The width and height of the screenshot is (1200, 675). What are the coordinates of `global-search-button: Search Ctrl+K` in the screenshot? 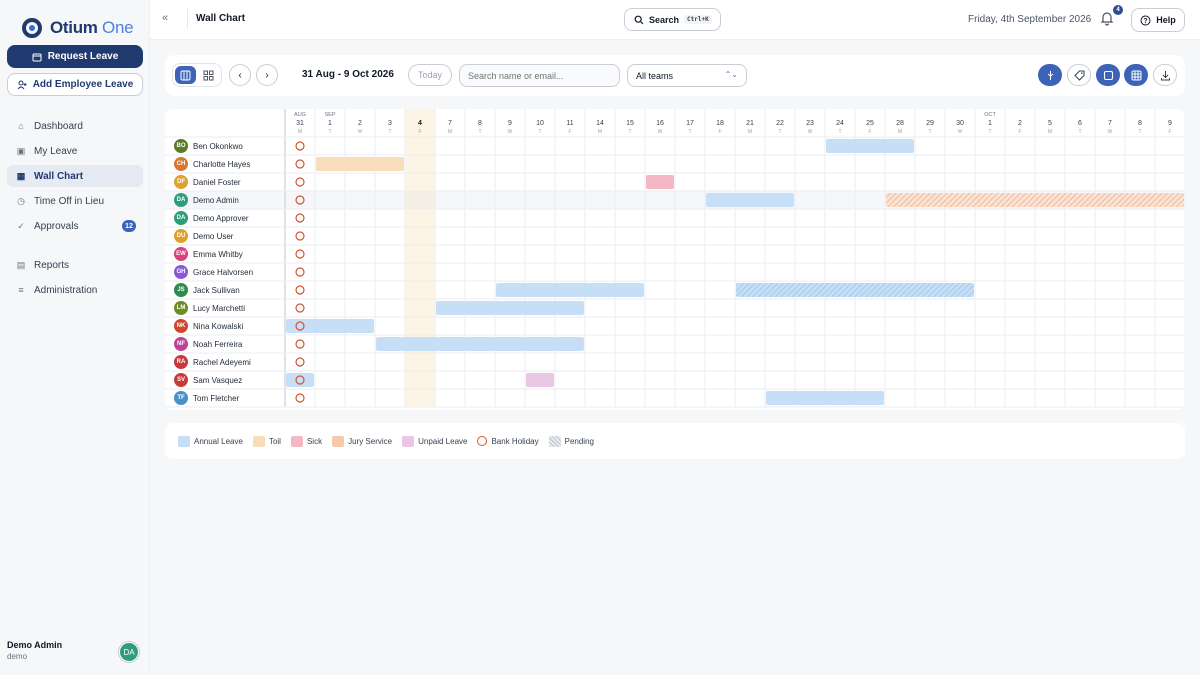 It's located at (672, 19).